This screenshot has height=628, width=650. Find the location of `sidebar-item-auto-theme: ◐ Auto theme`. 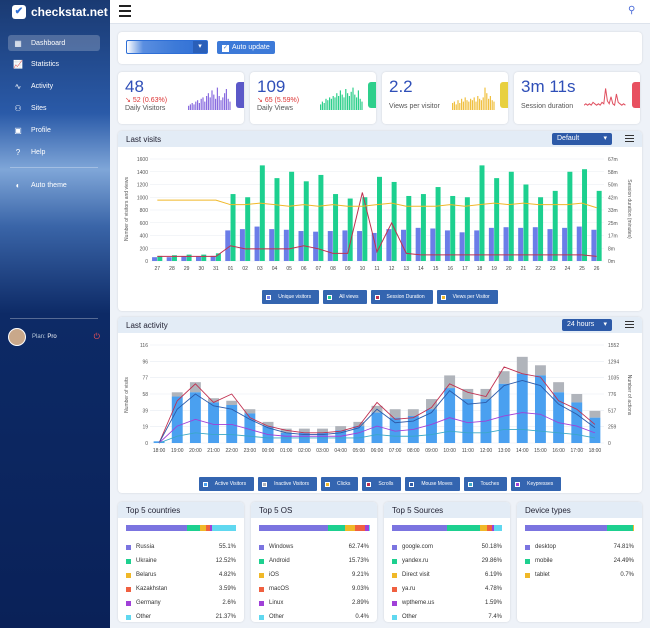

sidebar-item-auto-theme: ◐ Auto theme is located at coordinates (54, 185).